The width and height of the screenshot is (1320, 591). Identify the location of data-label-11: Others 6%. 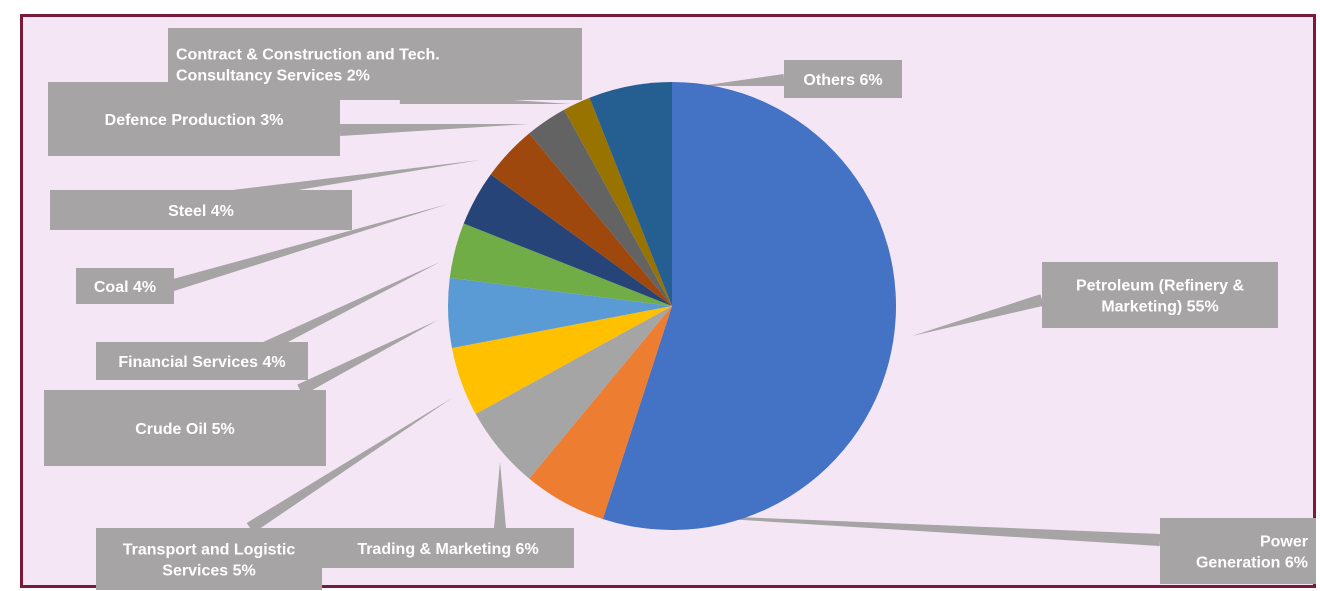
(843, 79).